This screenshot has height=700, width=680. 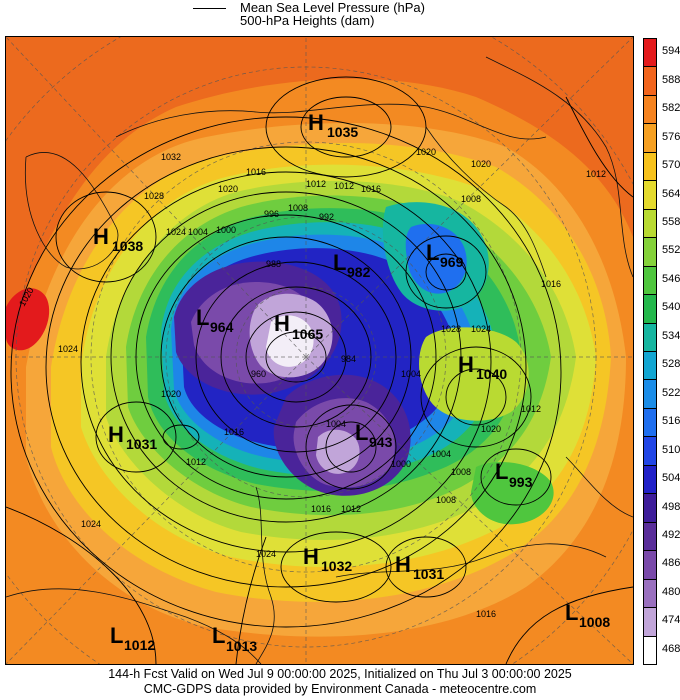 I want to click on height-field-546-east, so click(x=512, y=493).